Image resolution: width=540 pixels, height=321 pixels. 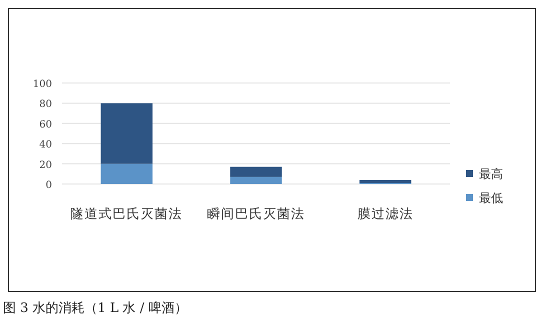 What do you see at coordinates (491, 198) in the screenshot?
I see `legend-label: 最低` at bounding box center [491, 198].